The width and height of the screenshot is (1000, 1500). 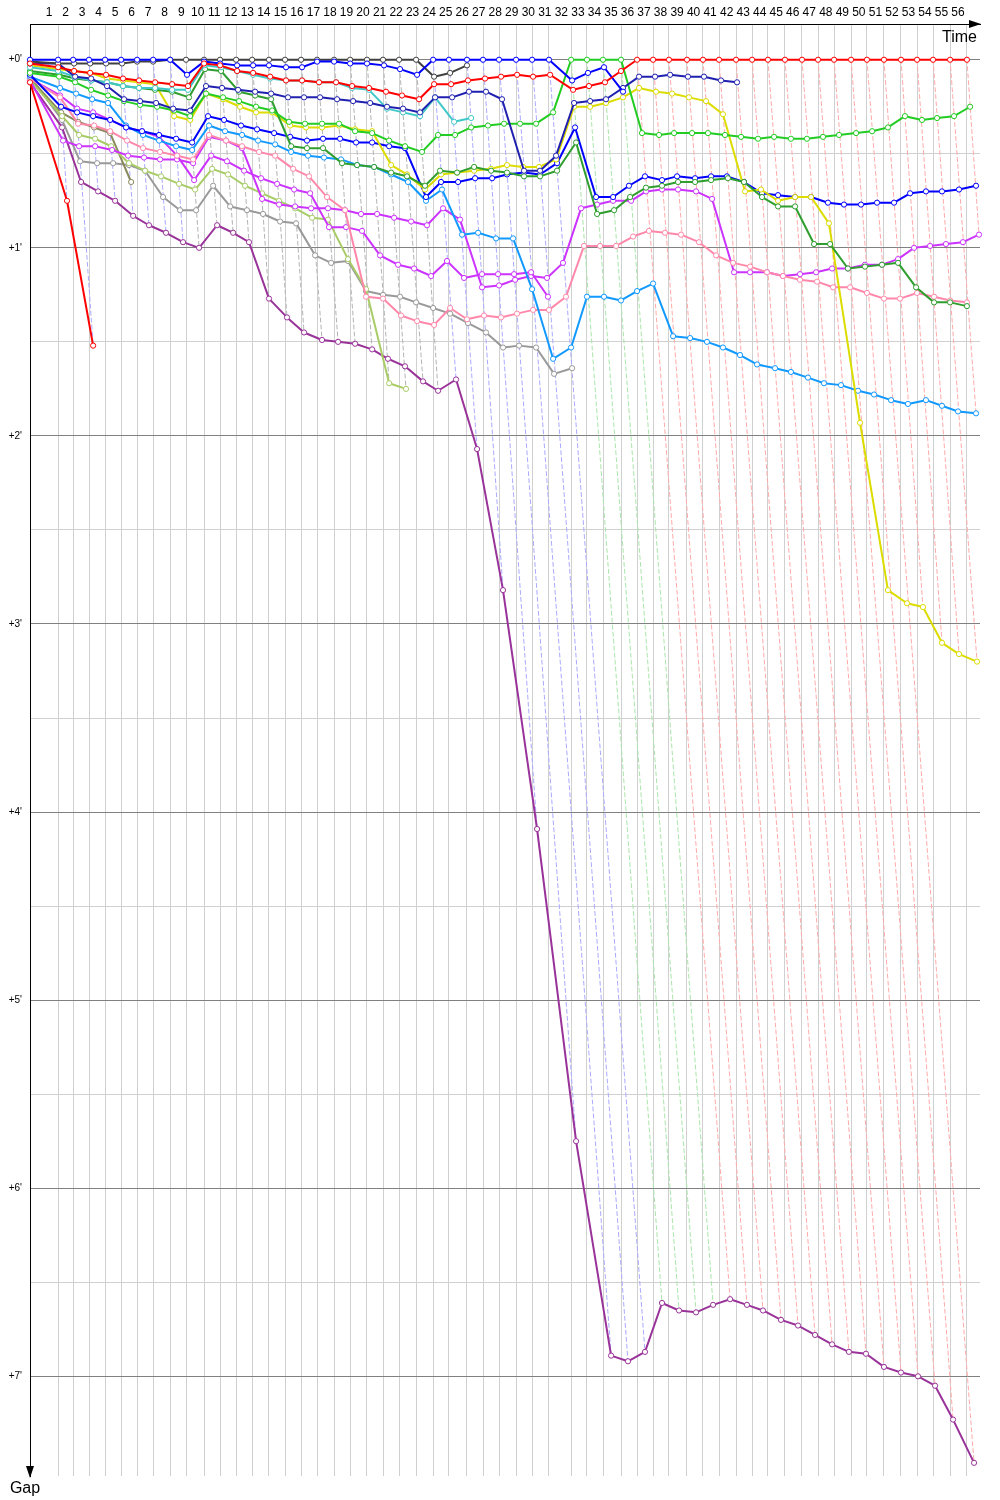 I want to click on x-tick-label: 35, so click(x=611, y=12).